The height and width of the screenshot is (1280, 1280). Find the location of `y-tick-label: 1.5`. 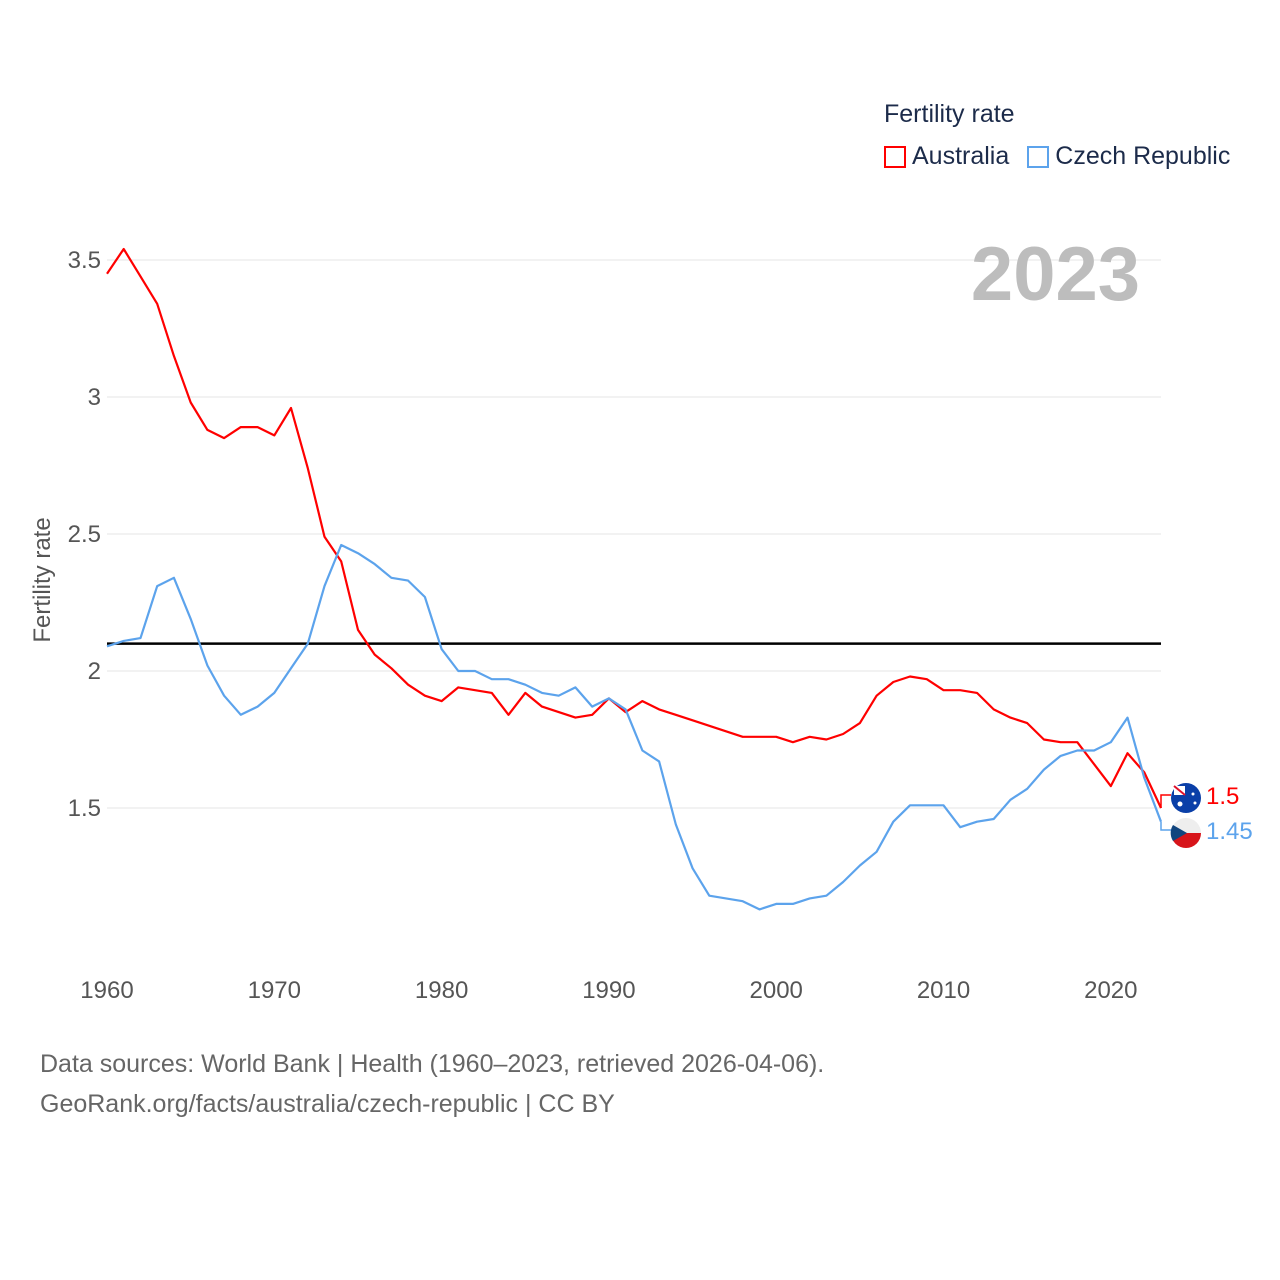

y-tick-label: 1.5 is located at coordinates (84, 808).